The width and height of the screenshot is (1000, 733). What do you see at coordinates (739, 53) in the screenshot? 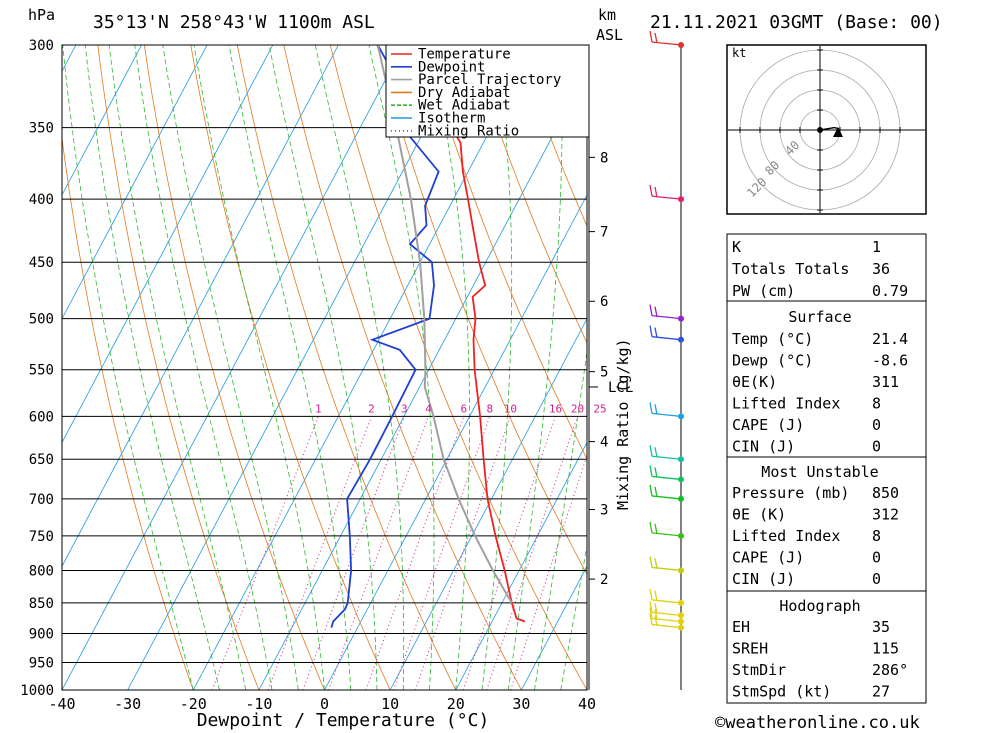
I see `hodograph-unit-label: kt` at bounding box center [739, 53].